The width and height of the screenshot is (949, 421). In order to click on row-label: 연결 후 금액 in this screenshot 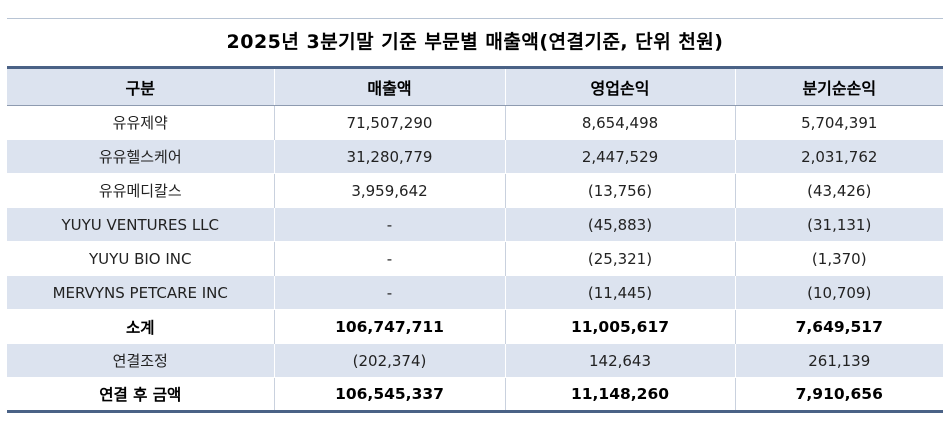, I will do `click(140, 395)`.